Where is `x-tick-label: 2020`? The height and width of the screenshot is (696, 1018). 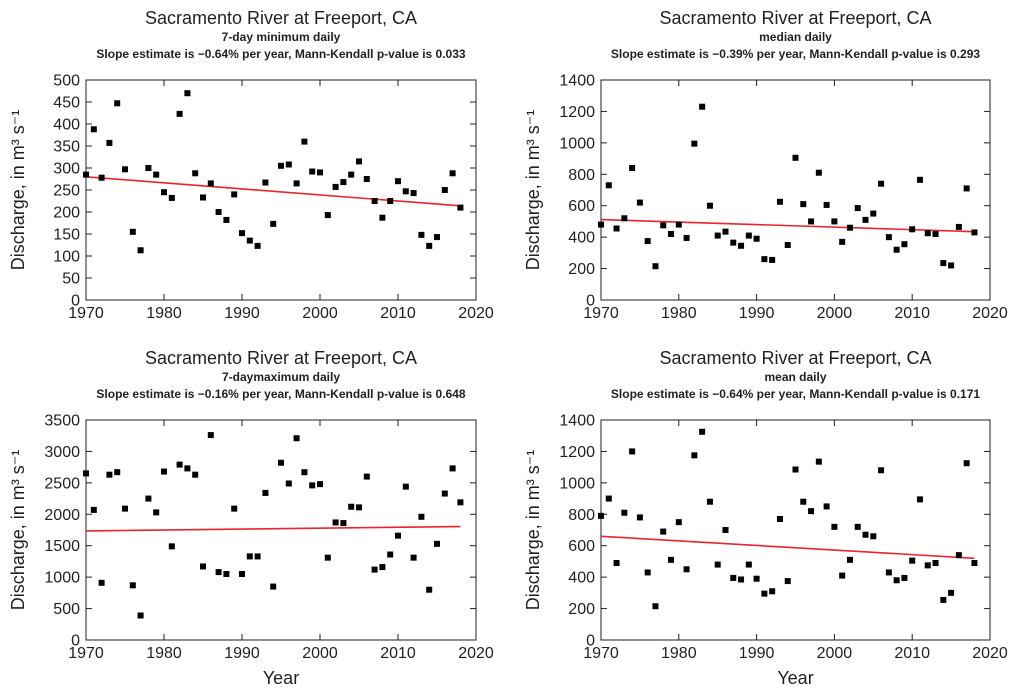
x-tick-label: 2020 is located at coordinates (476, 653).